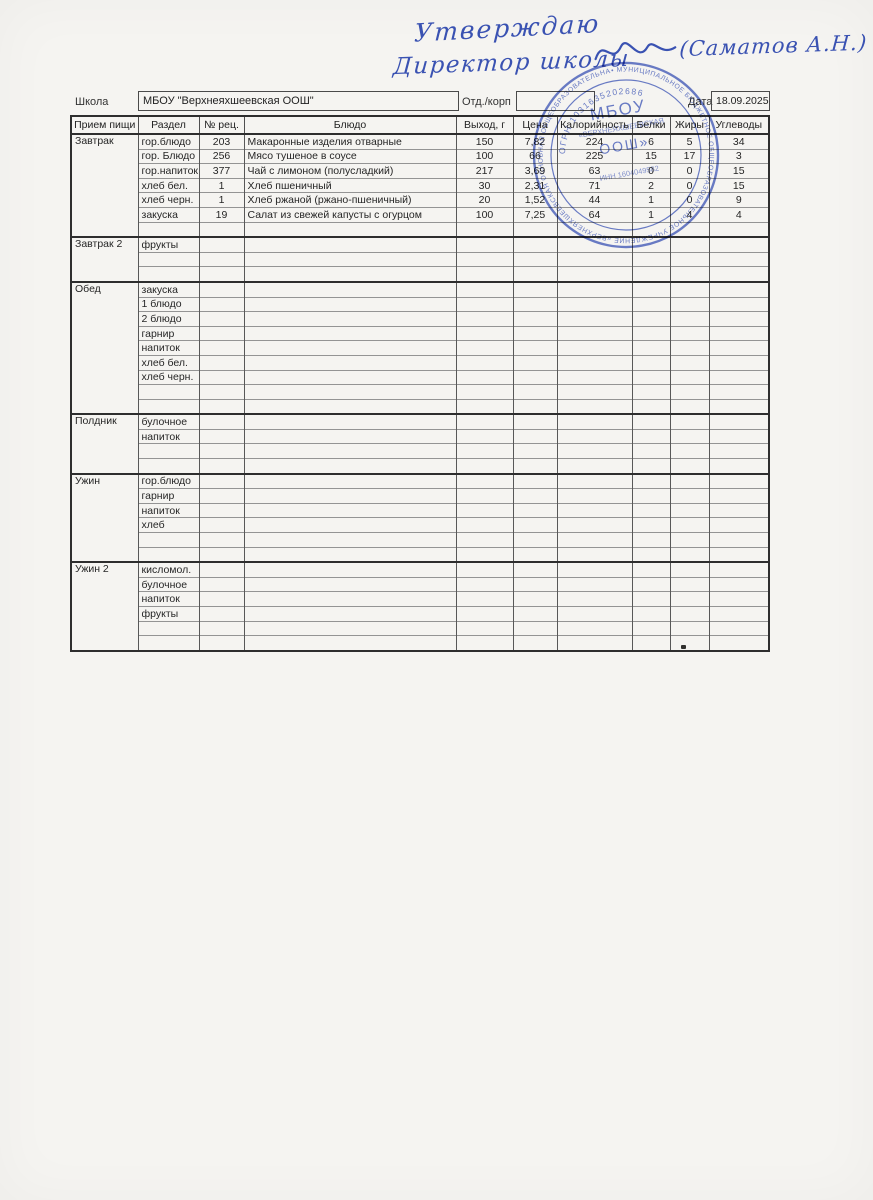  What do you see at coordinates (168, 421) in the screenshot?
I see `razdel-cell: булочное` at bounding box center [168, 421].